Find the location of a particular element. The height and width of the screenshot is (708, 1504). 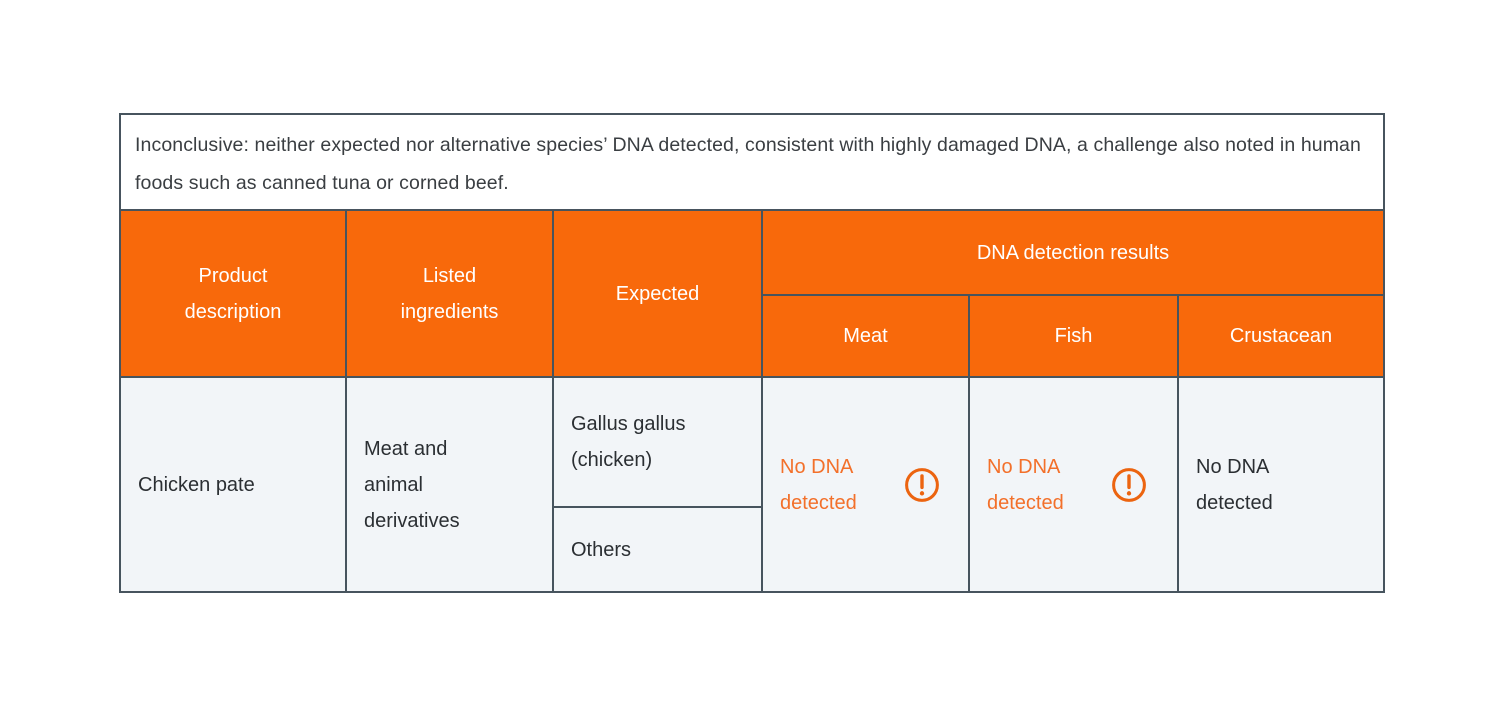

header-meat: Meat is located at coordinates (865, 336).